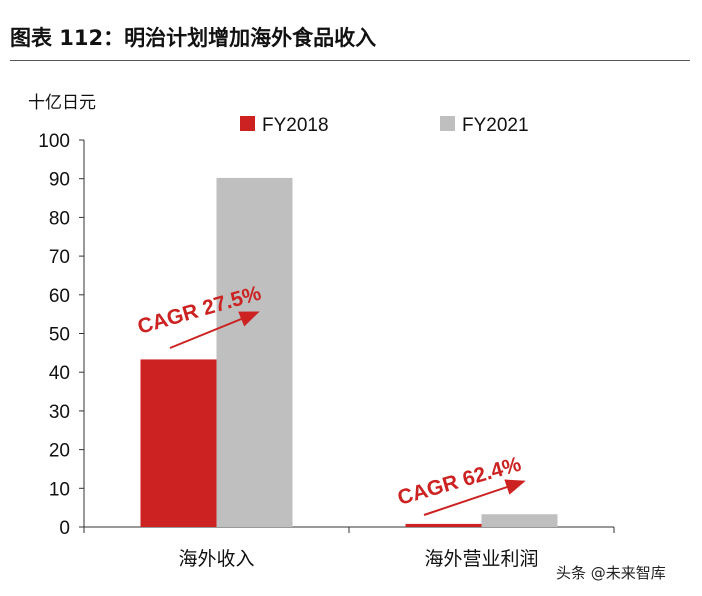  What do you see at coordinates (216, 559) in the screenshot?
I see `x-category-label: 海外收入` at bounding box center [216, 559].